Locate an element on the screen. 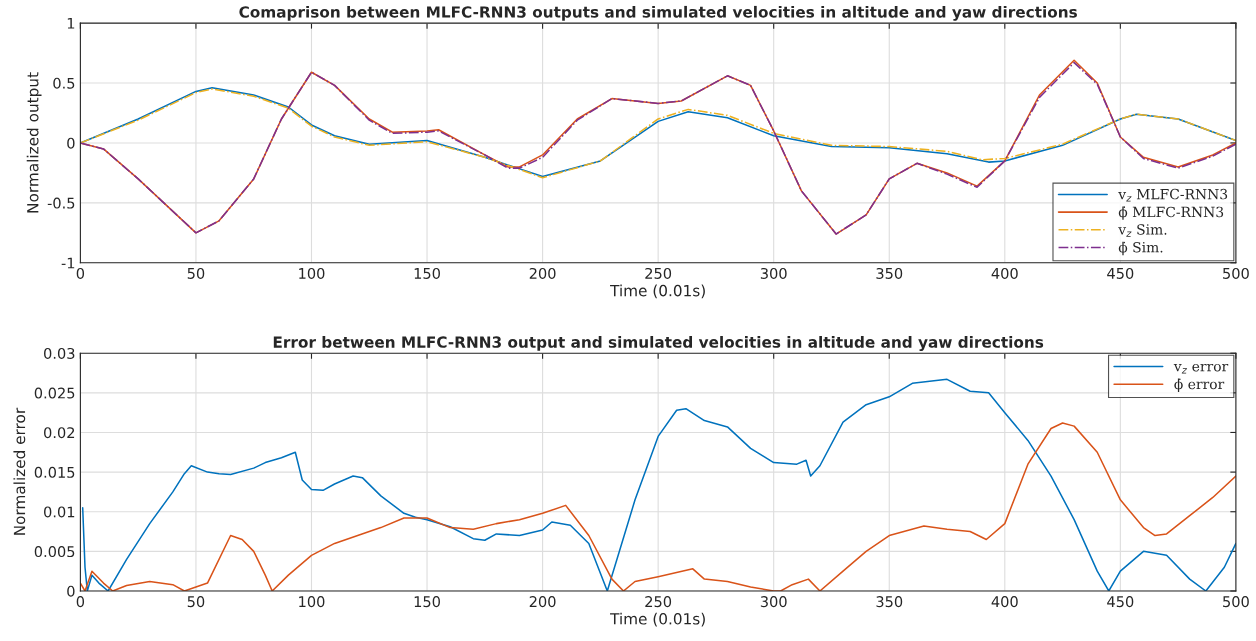 The width and height of the screenshot is (1256, 641). y-tick-label: 0.03 is located at coordinates (59, 353).